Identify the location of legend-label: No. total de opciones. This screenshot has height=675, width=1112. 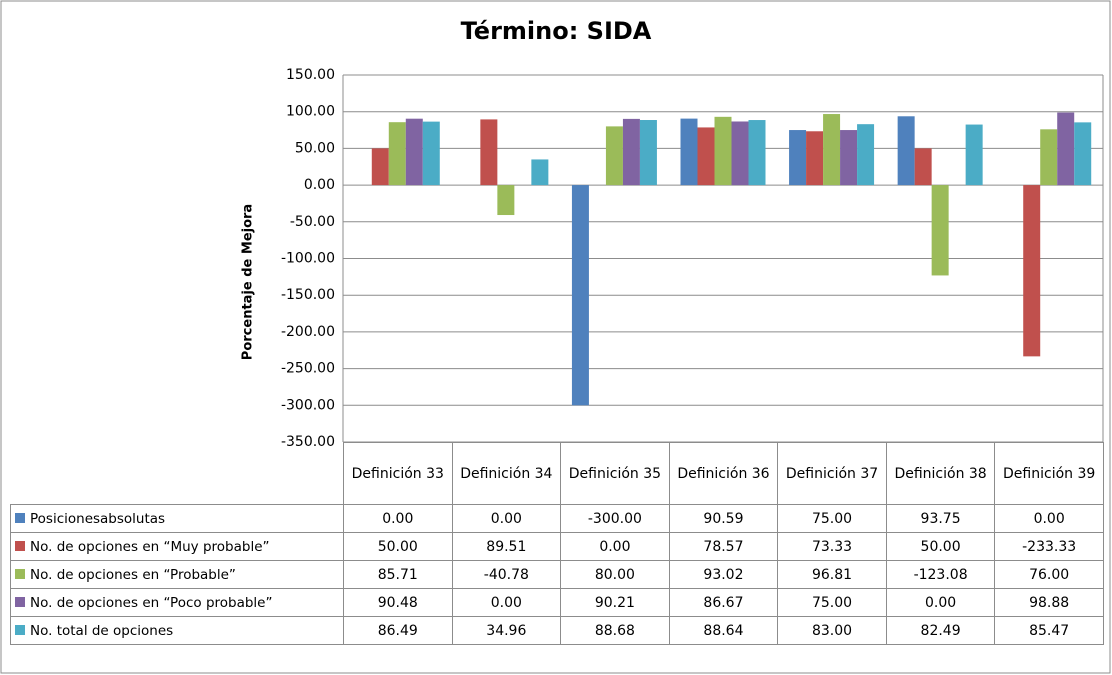
(102, 630).